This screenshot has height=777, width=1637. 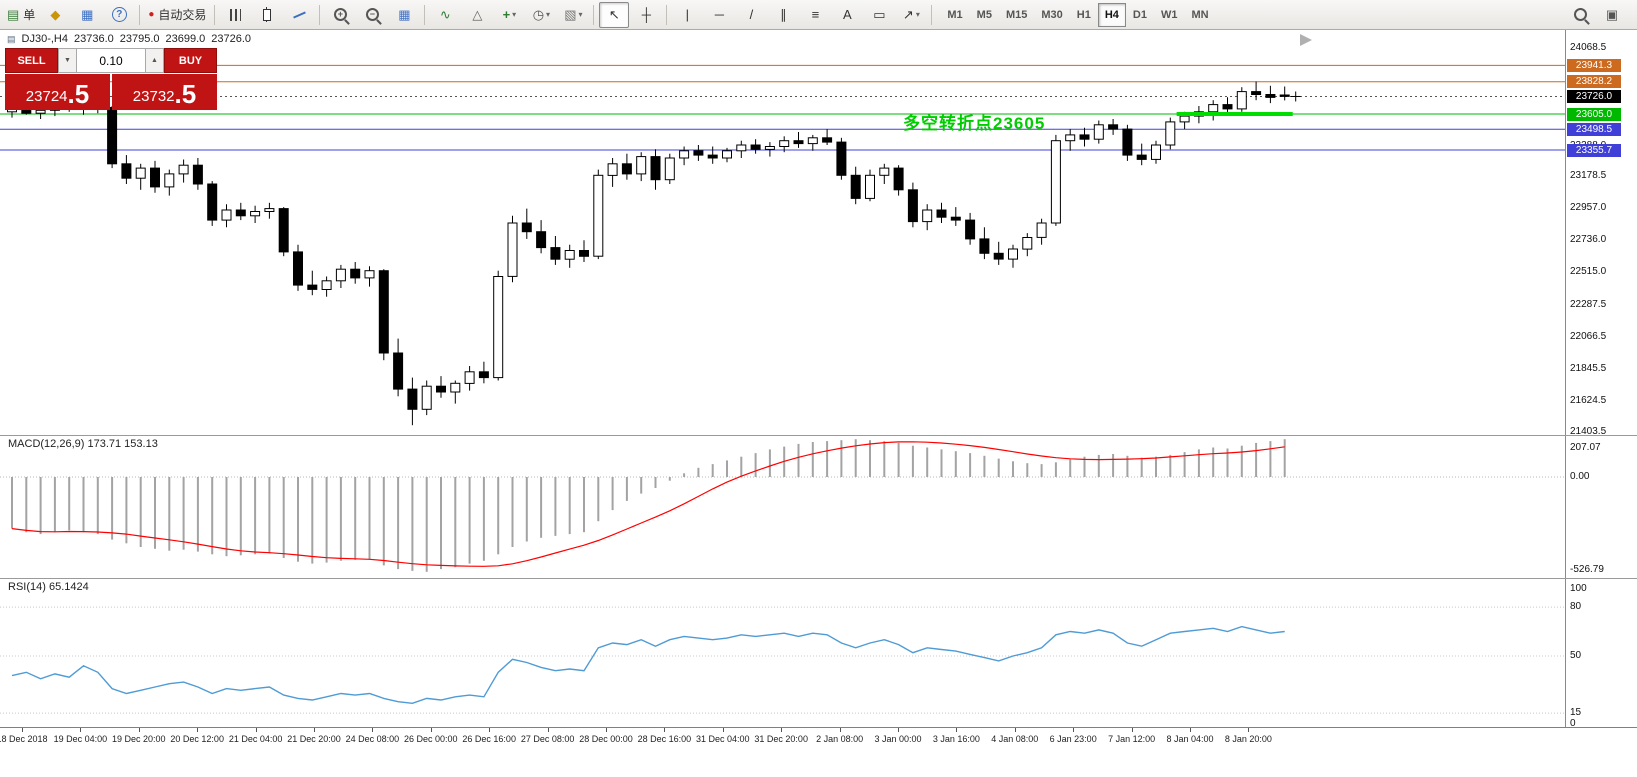 What do you see at coordinates (111, 92) in the screenshot?
I see `trade-panel-price-row: 23724.5 23732.5` at bounding box center [111, 92].